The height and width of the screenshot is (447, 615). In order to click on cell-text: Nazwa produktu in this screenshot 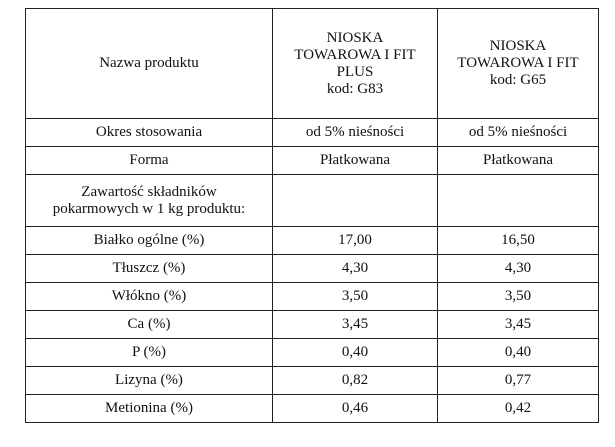, I will do `click(149, 63)`.